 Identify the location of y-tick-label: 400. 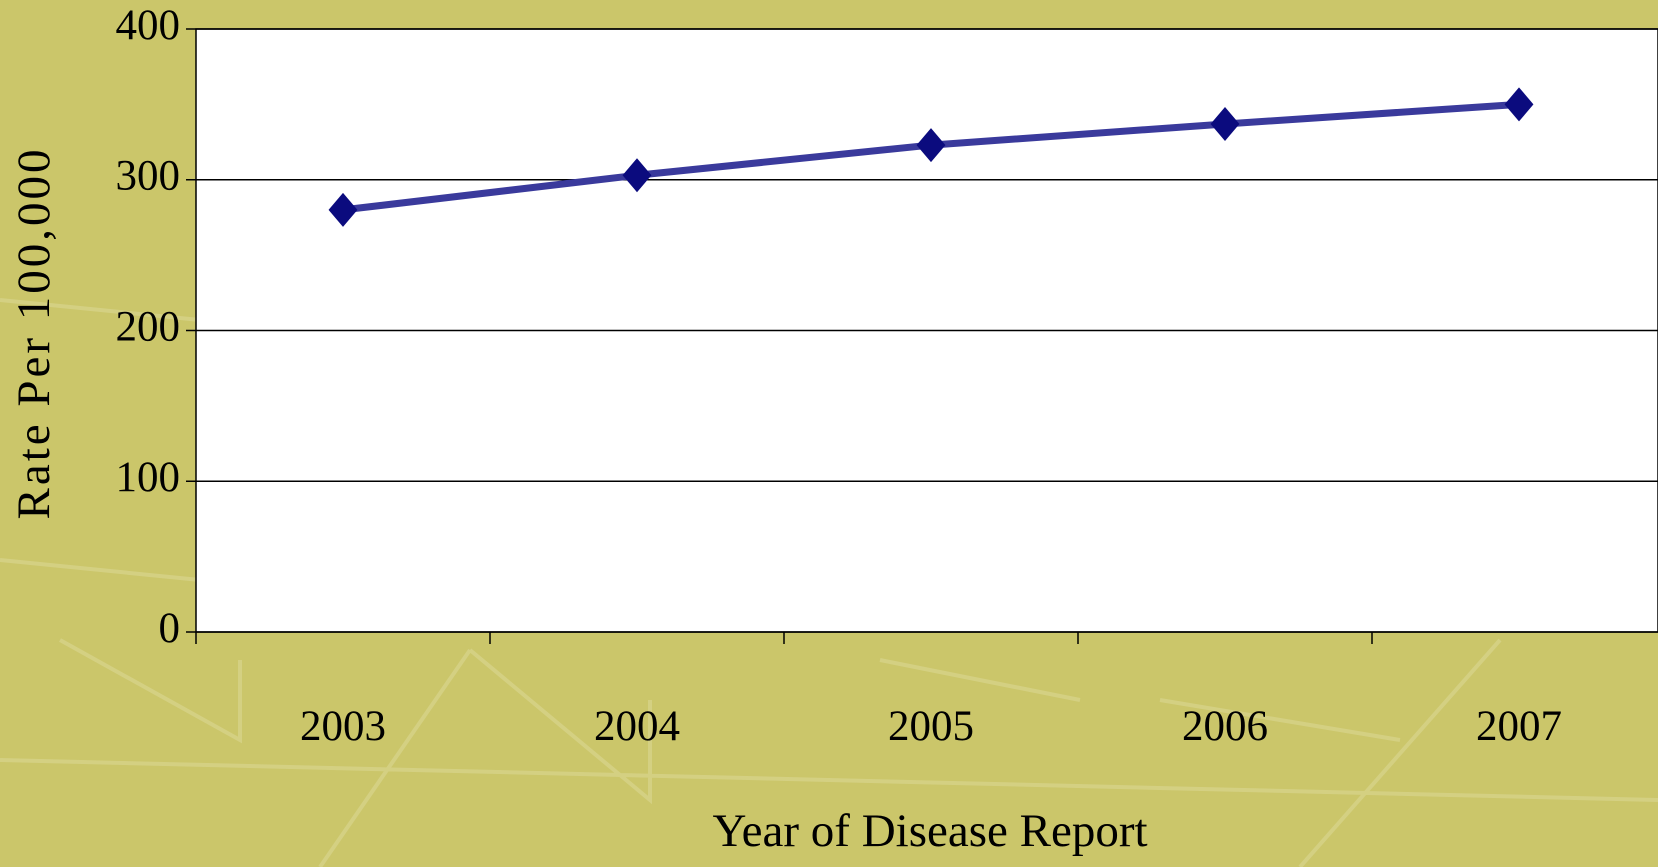
(148, 25).